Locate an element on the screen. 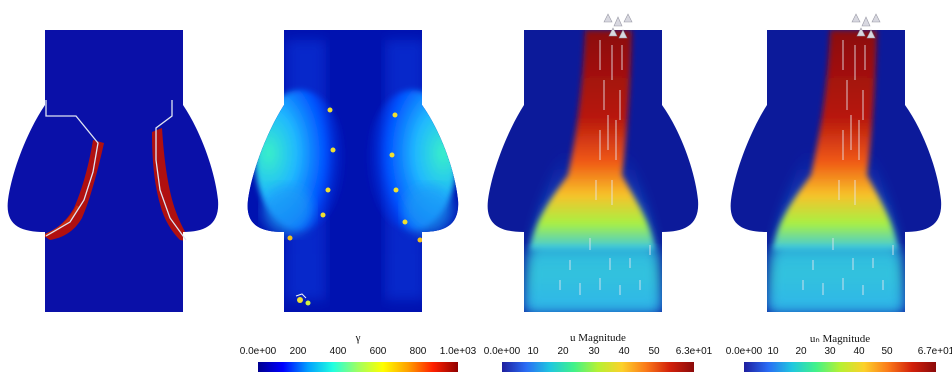  velocity-arrows-top is located at coordinates (618, 26).